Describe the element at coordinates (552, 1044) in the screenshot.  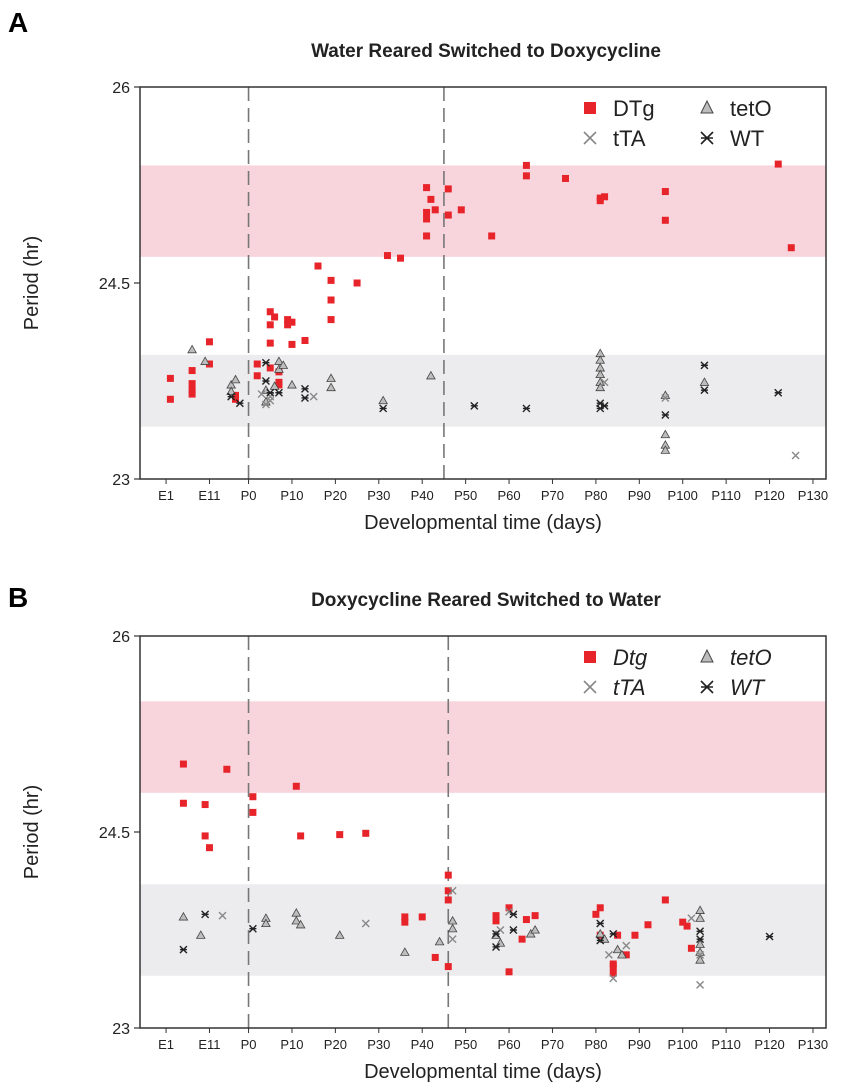
I see `x-tick-label: P70` at that location.